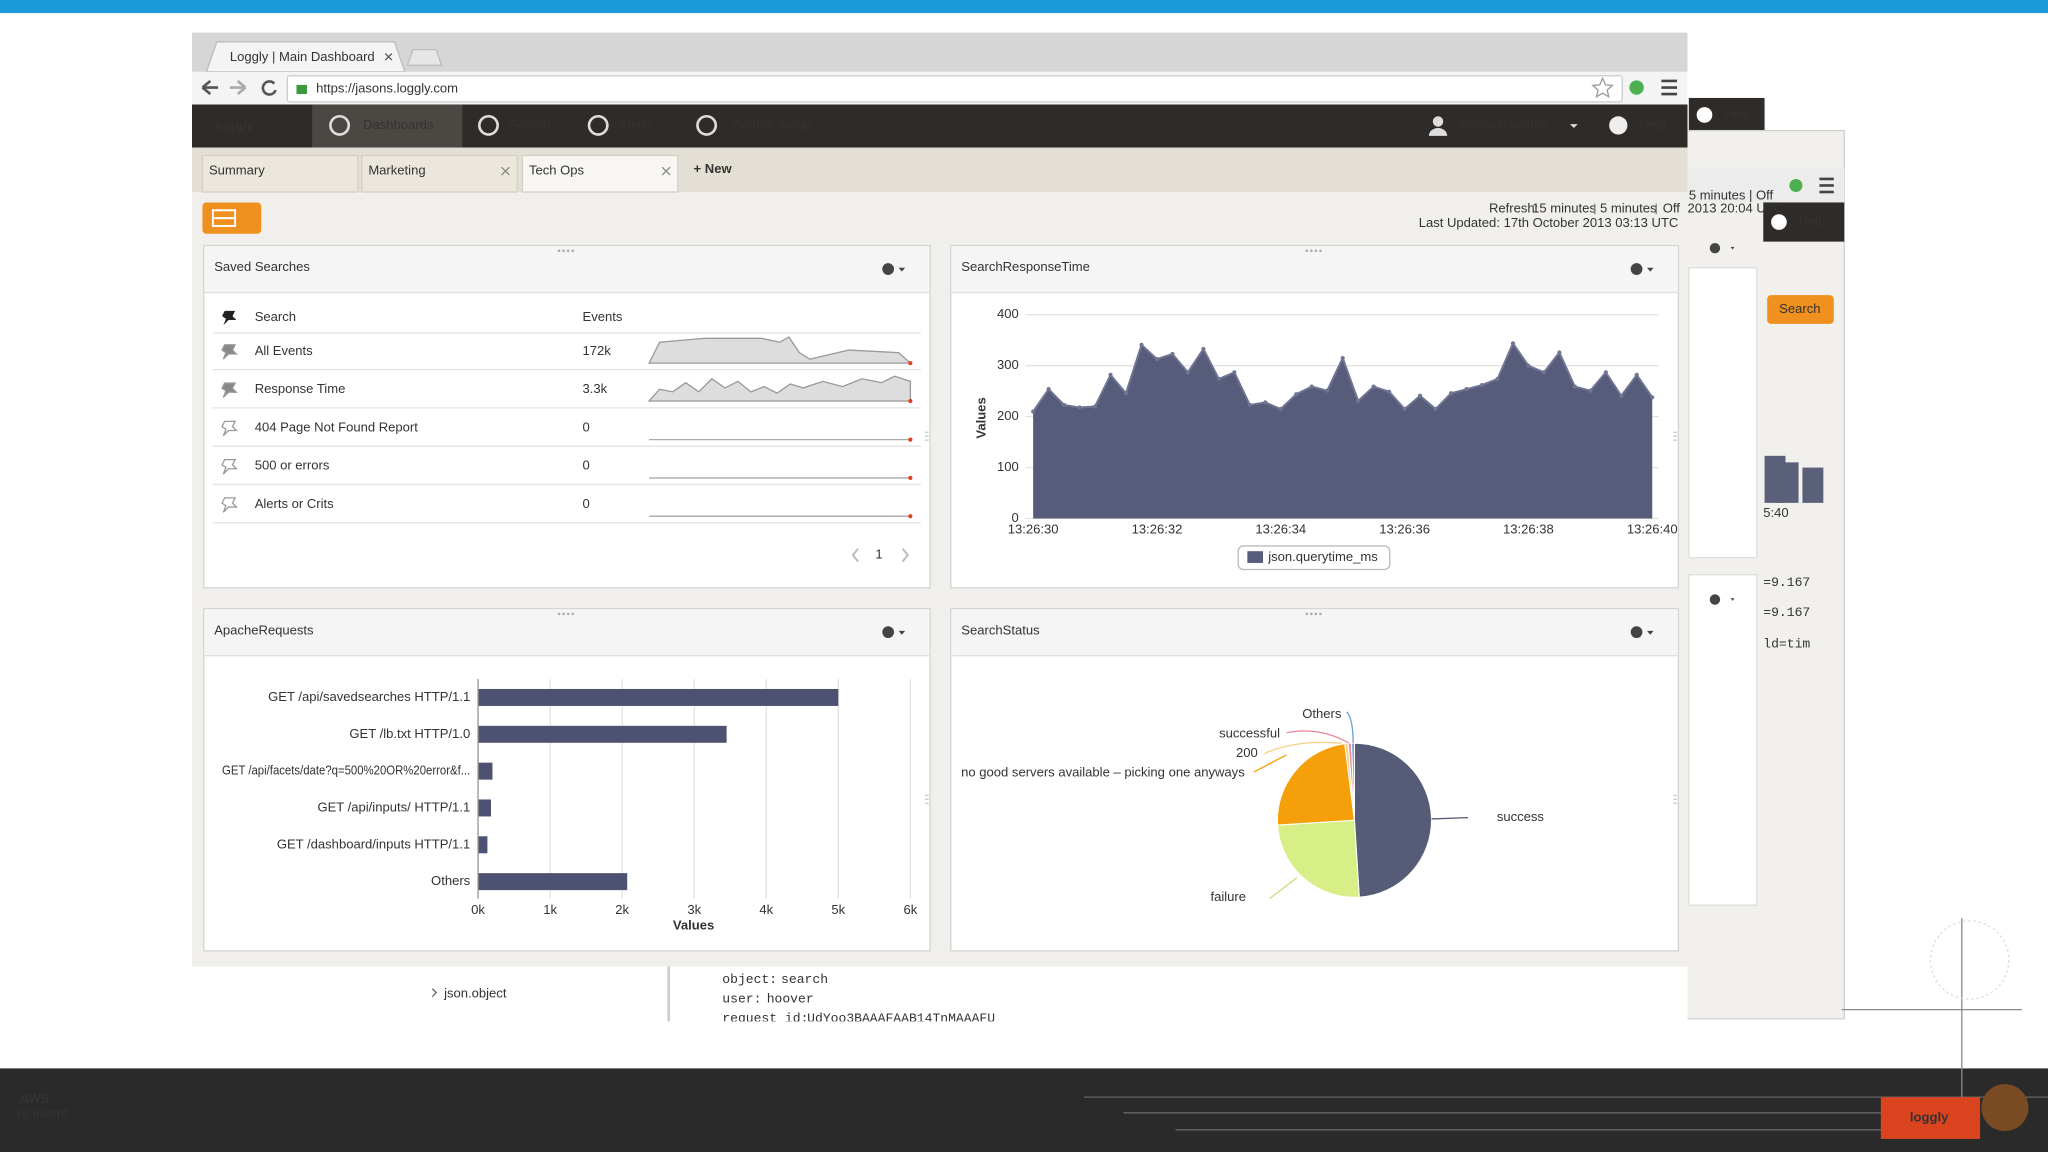 This screenshot has height=1152, width=2048. Describe the element at coordinates (1628, 207) in the screenshot. I see `refresh-option: 5 minutes` at that location.